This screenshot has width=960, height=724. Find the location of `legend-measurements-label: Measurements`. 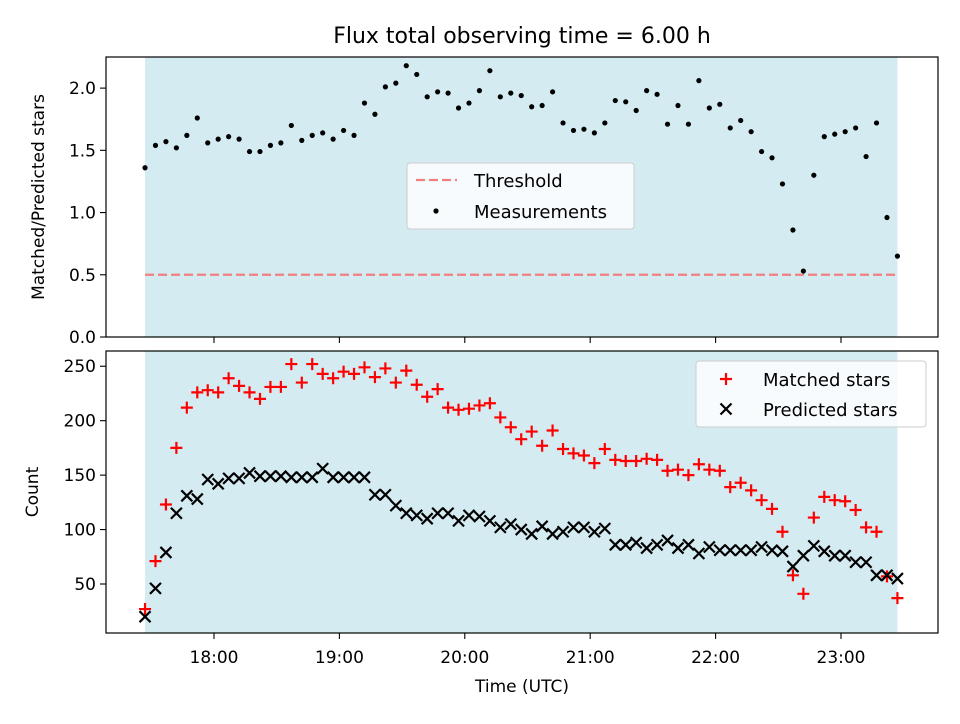

legend-measurements-label: Measurements is located at coordinates (540, 212).